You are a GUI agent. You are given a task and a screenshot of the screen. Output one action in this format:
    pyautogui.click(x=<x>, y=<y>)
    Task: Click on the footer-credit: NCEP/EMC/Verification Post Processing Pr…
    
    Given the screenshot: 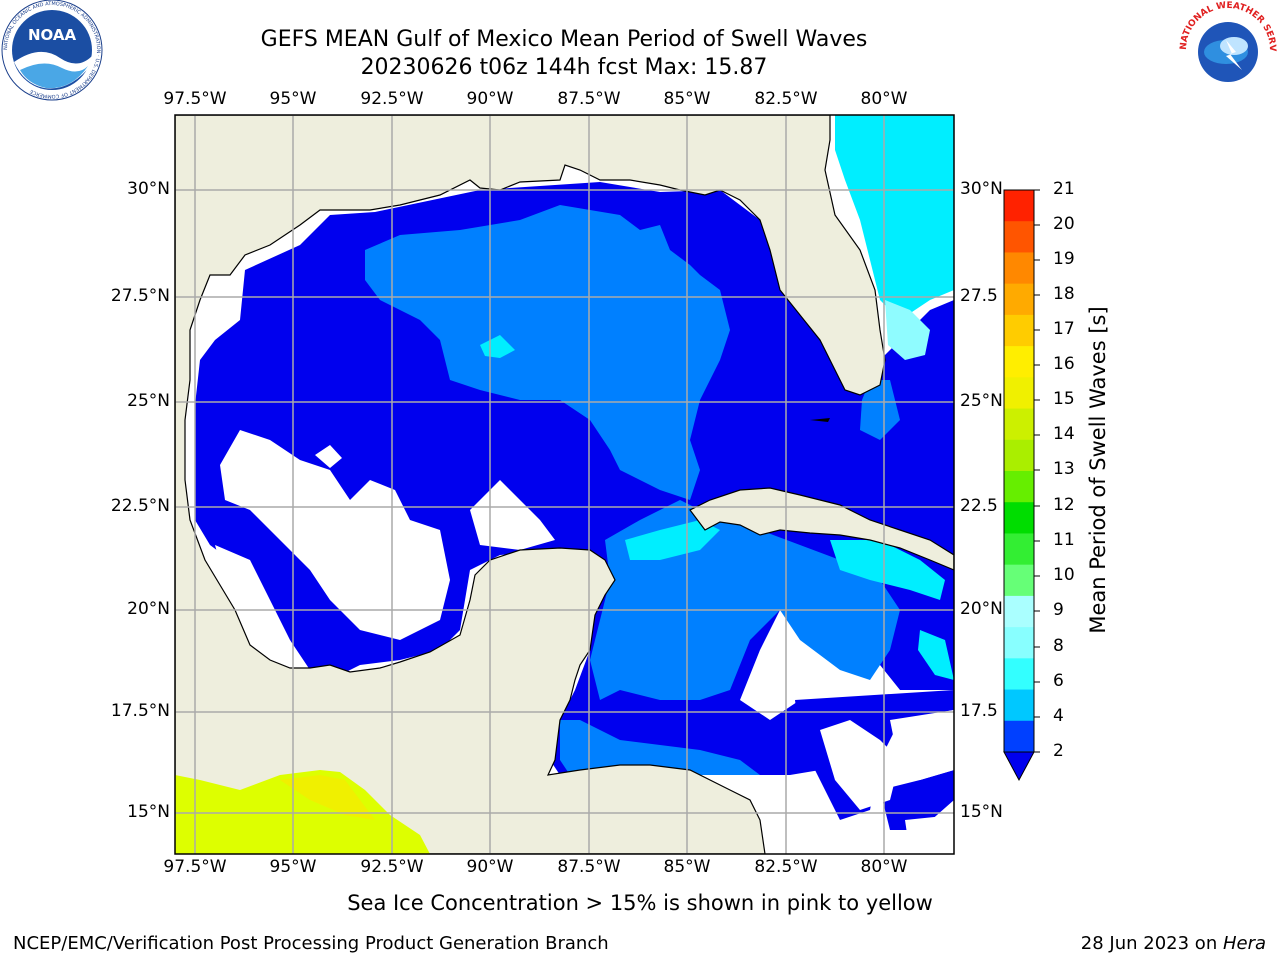 What is the action you would take?
    pyautogui.click(x=311, y=943)
    